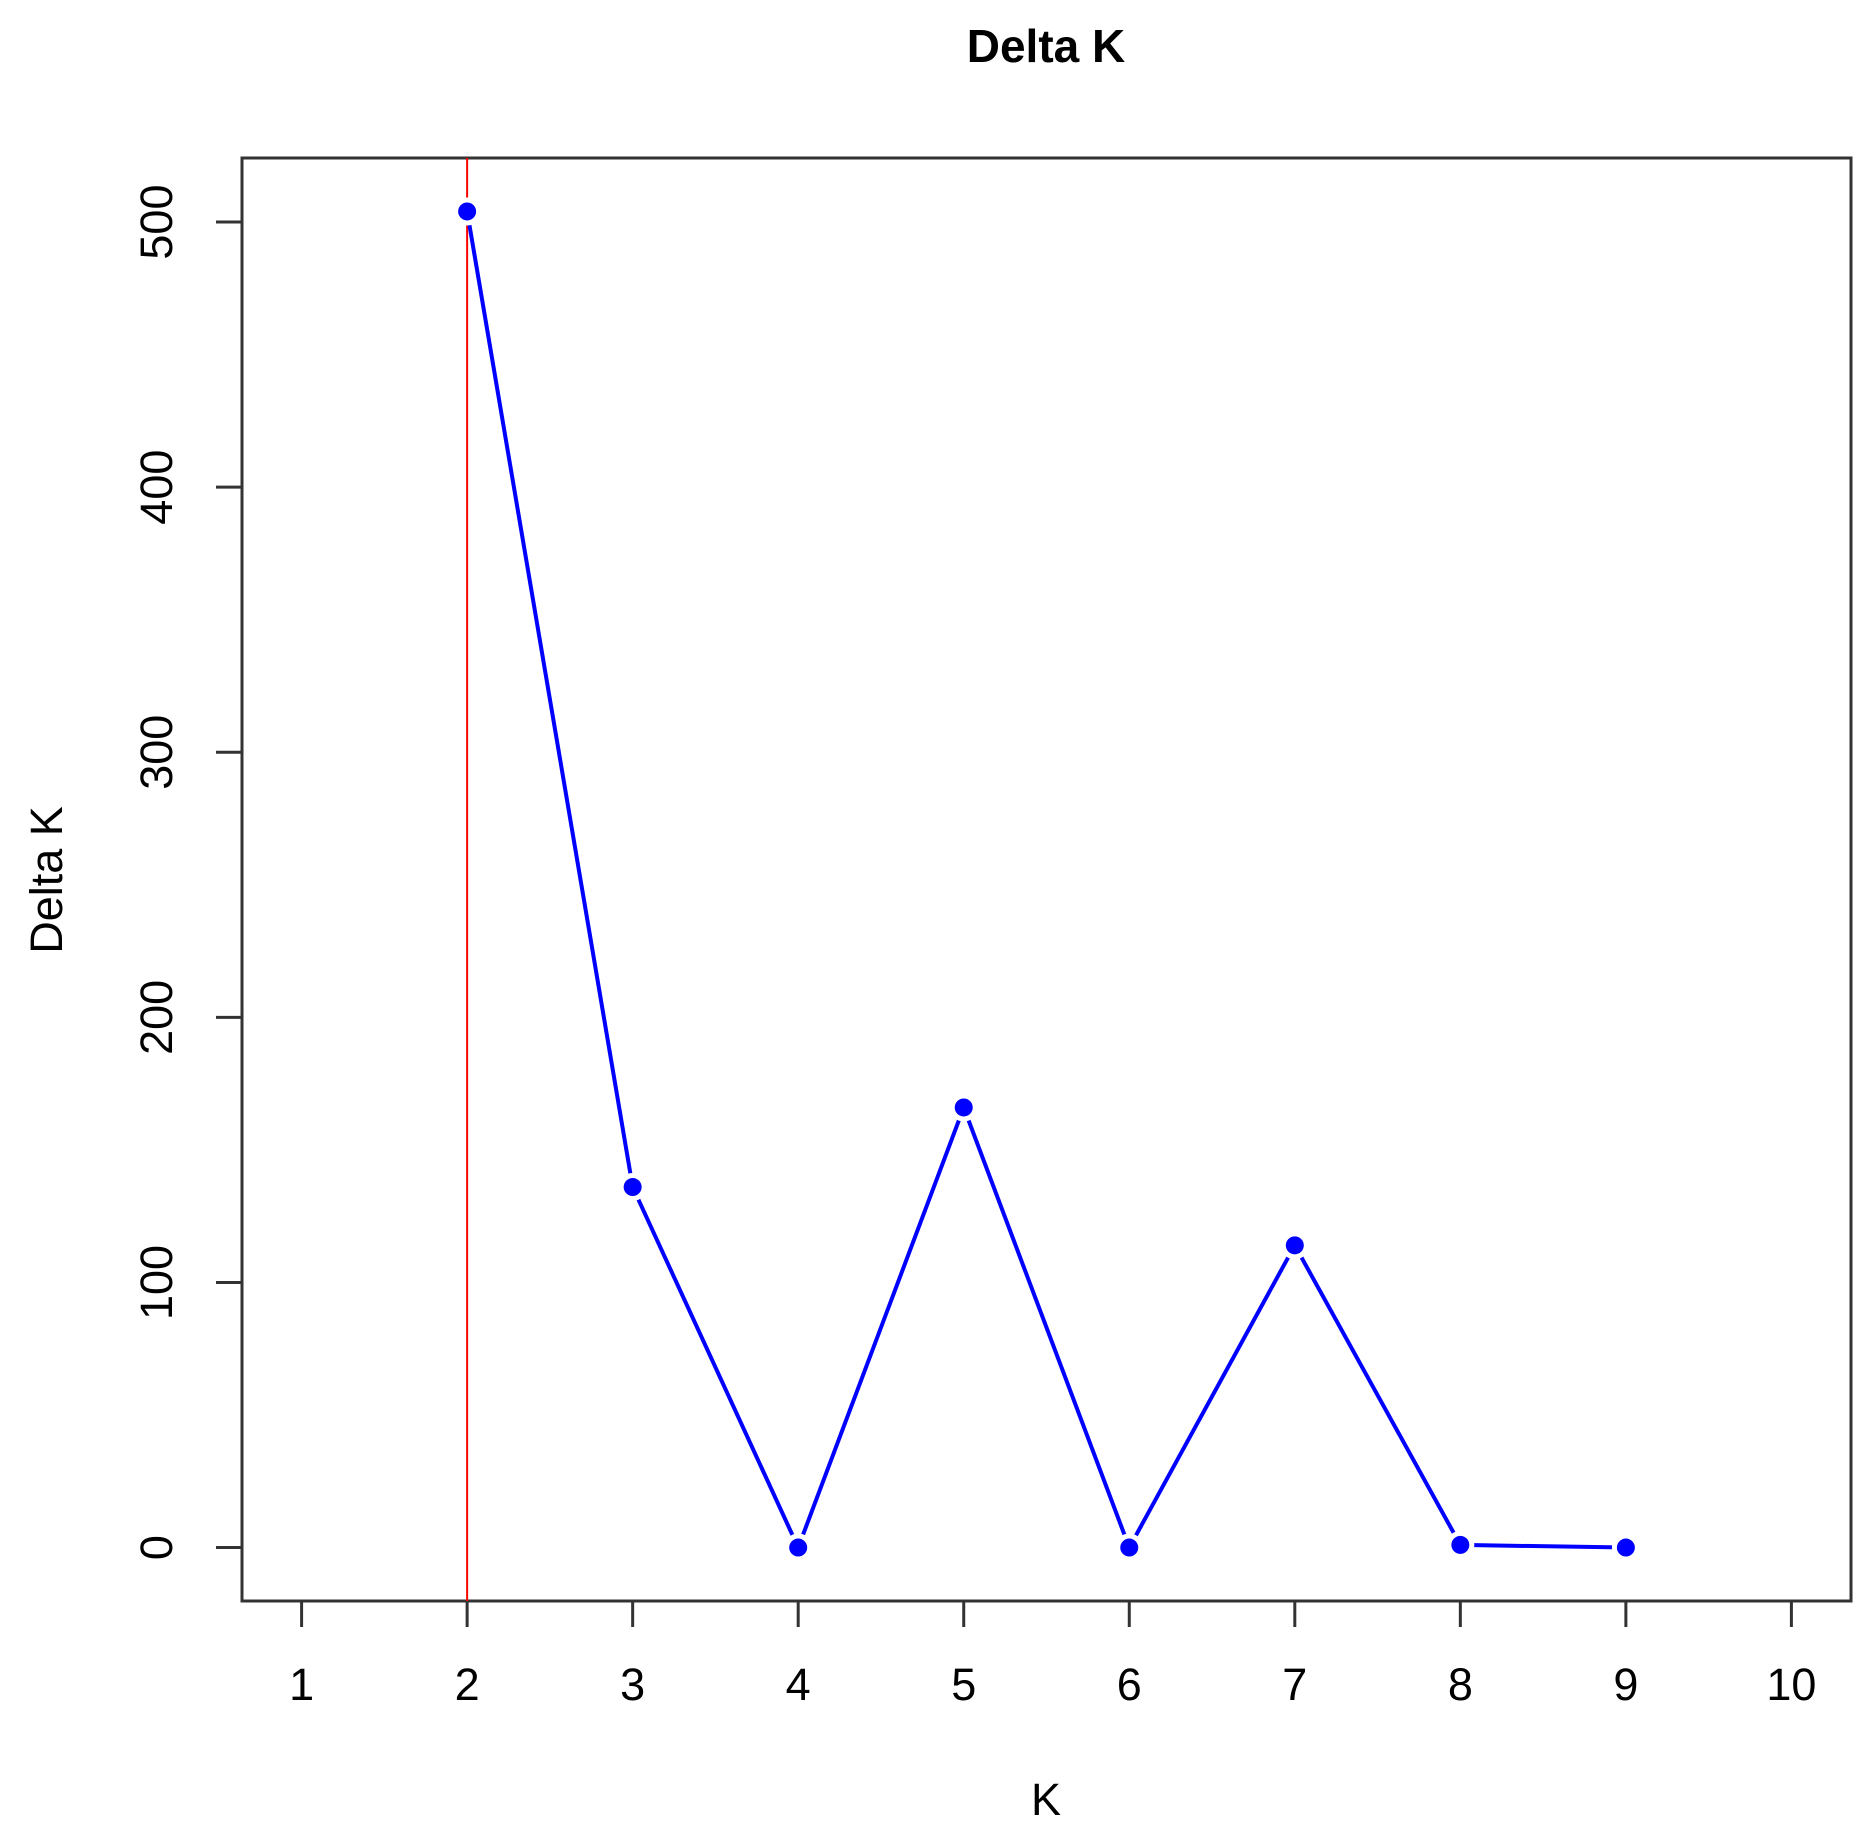 The image size is (1870, 1837). What do you see at coordinates (156, 1017) in the screenshot?
I see `y-tick-label: 200` at bounding box center [156, 1017].